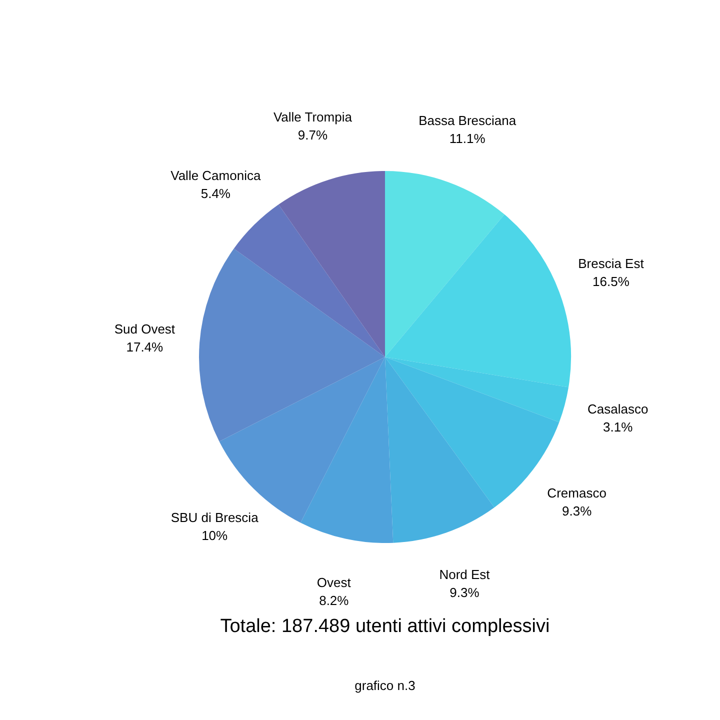  I want to click on data-label: 17.4%, so click(145, 346).